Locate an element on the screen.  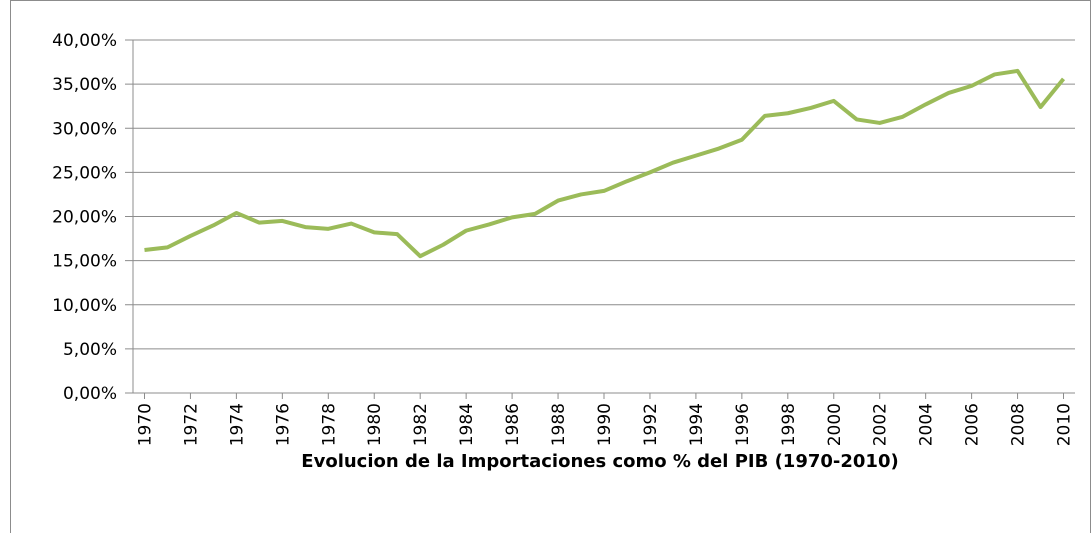
x-tick-label: 1986 is located at coordinates (513, 424).